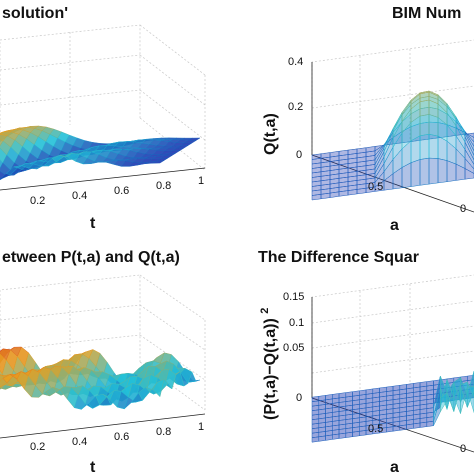 The image size is (474, 474). I want to click on panel-1-surface, so click(100, 153).